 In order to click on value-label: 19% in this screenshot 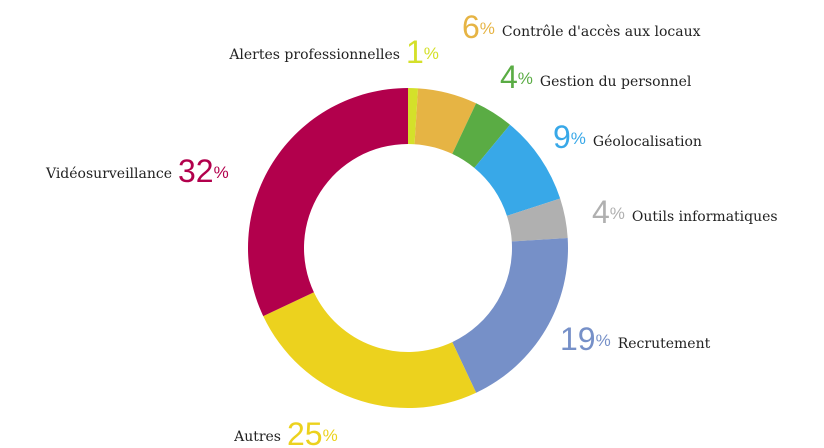, I will do `click(585, 339)`.